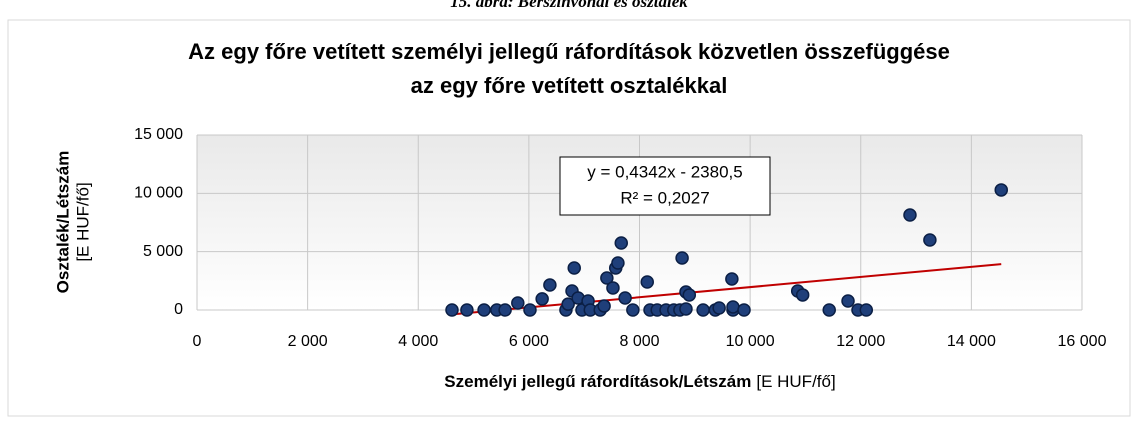 This screenshot has height=424, width=1138. Describe the element at coordinates (726, 289) in the screenshot. I see `trendline` at that location.